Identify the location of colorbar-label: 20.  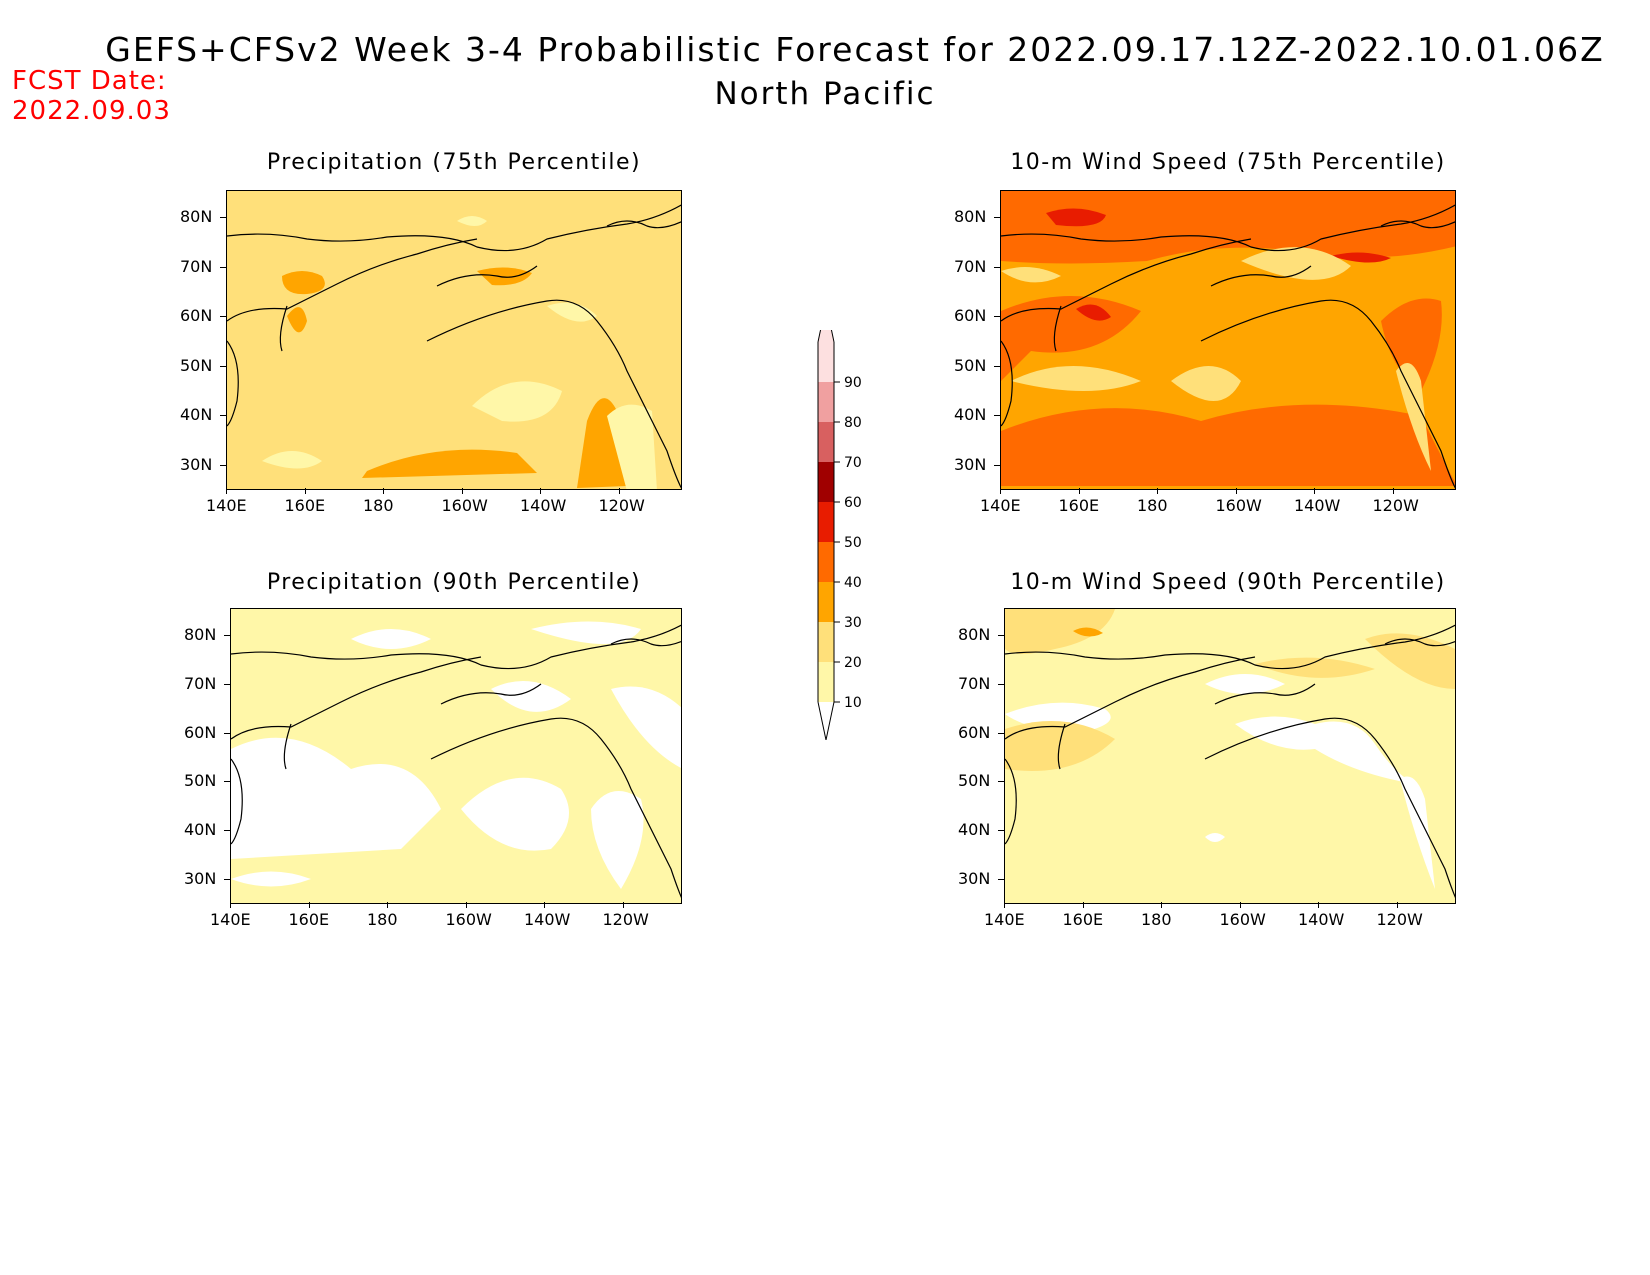
(853, 663).